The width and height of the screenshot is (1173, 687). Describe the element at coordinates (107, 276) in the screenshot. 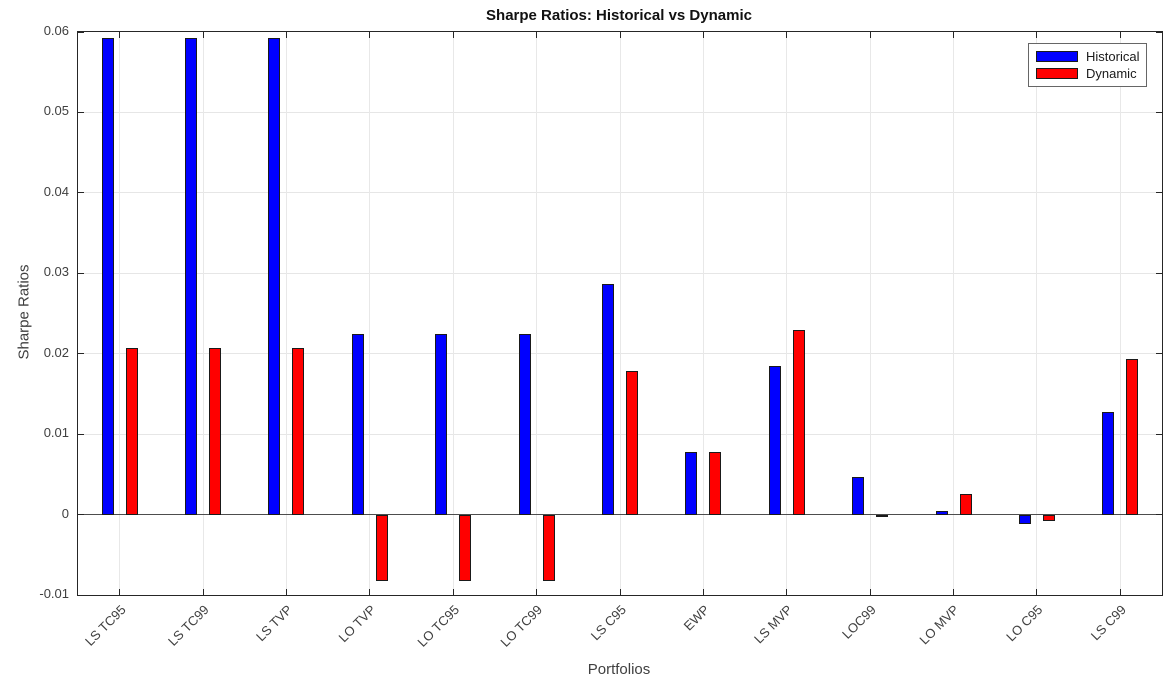

I see `bar-historical-ls-tc95` at that location.